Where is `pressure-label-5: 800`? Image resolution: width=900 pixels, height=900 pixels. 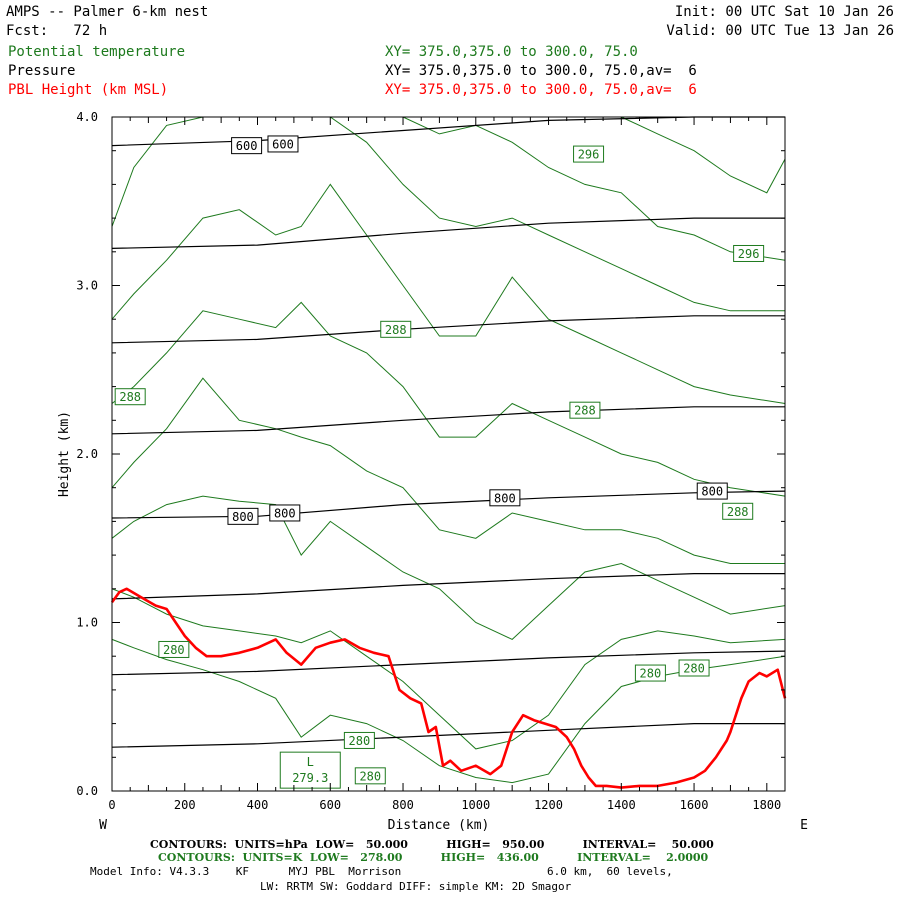 pressure-label-5: 800 is located at coordinates (712, 492).